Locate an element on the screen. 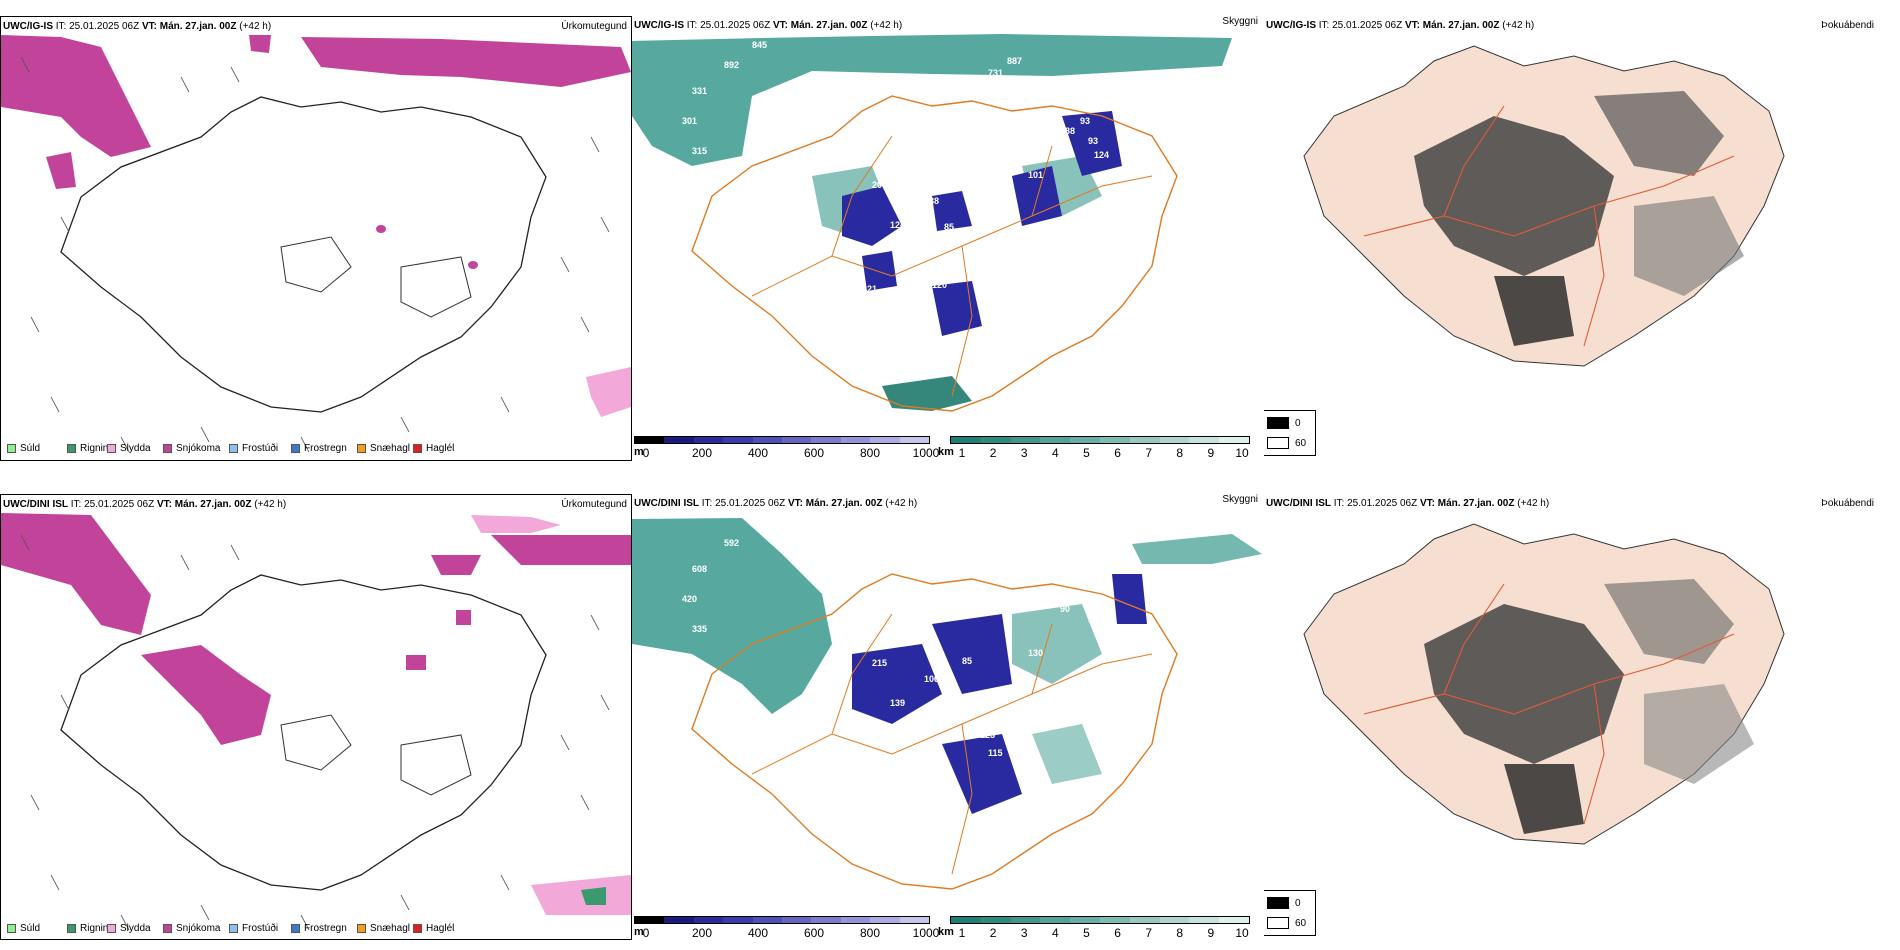  visibility-value-label: 115 is located at coordinates (995, 753).